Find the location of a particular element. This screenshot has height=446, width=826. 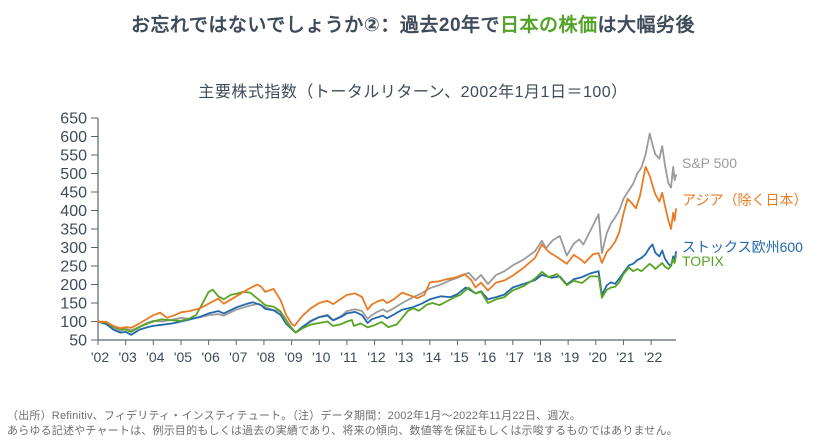

y-tick-label: 300 is located at coordinates (73, 248).